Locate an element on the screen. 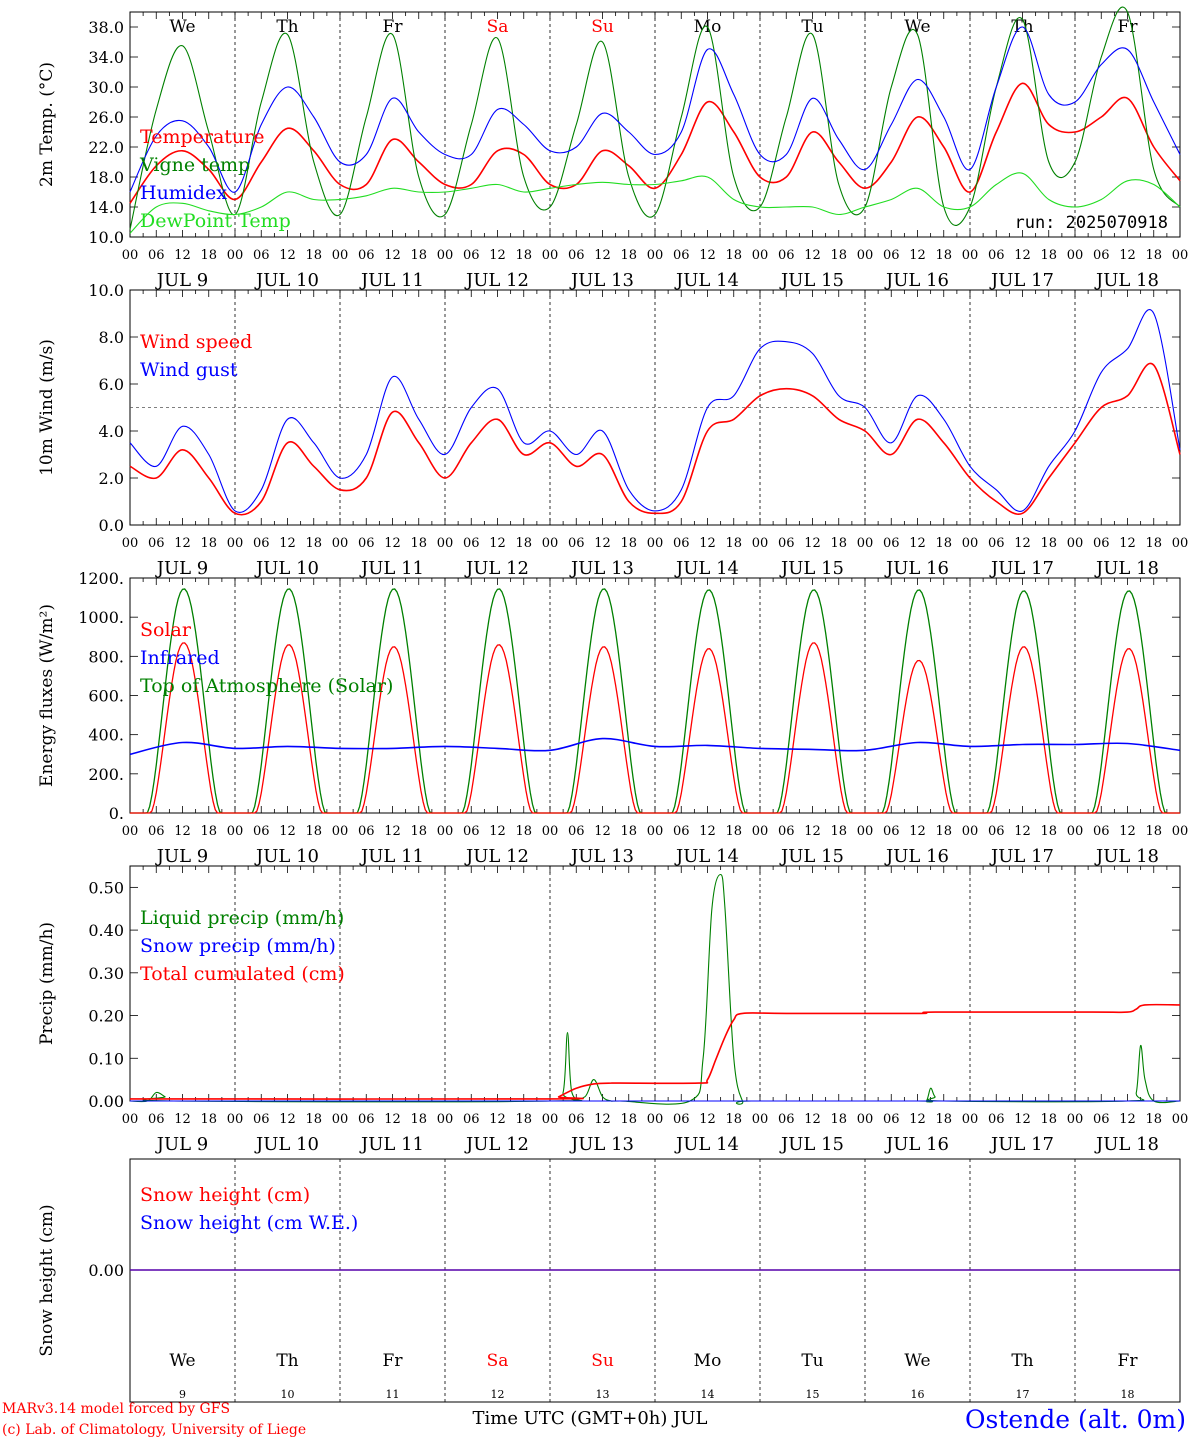 The width and height of the screenshot is (1194, 1440). legend-entry: Solar is located at coordinates (166, 630).